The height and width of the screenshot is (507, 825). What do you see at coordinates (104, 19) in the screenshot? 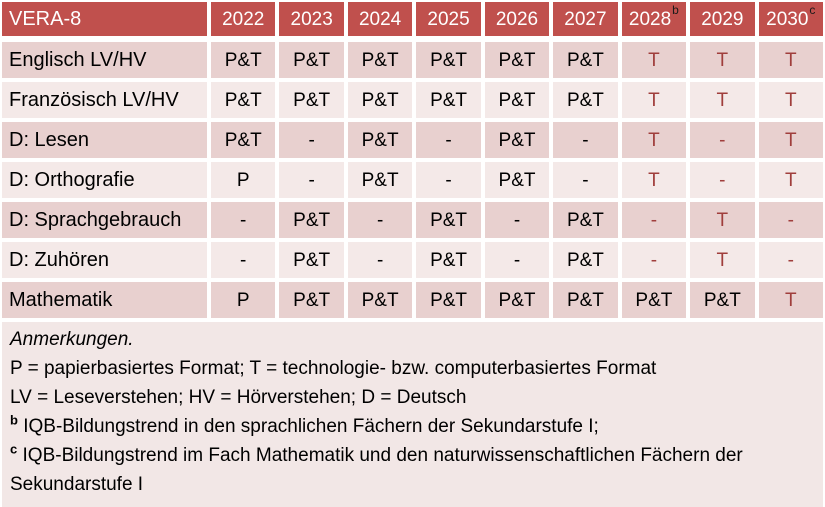
I see `table-title: VERA-8` at bounding box center [104, 19].